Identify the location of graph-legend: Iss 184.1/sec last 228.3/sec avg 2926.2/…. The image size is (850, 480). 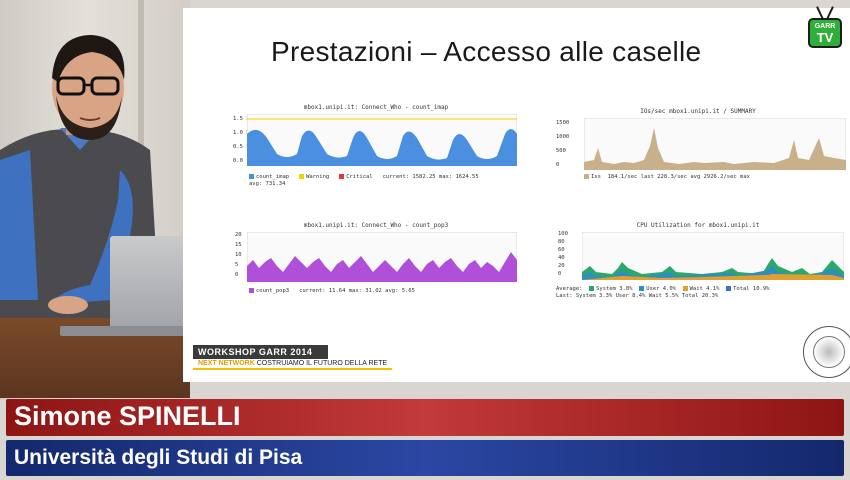
(667, 177).